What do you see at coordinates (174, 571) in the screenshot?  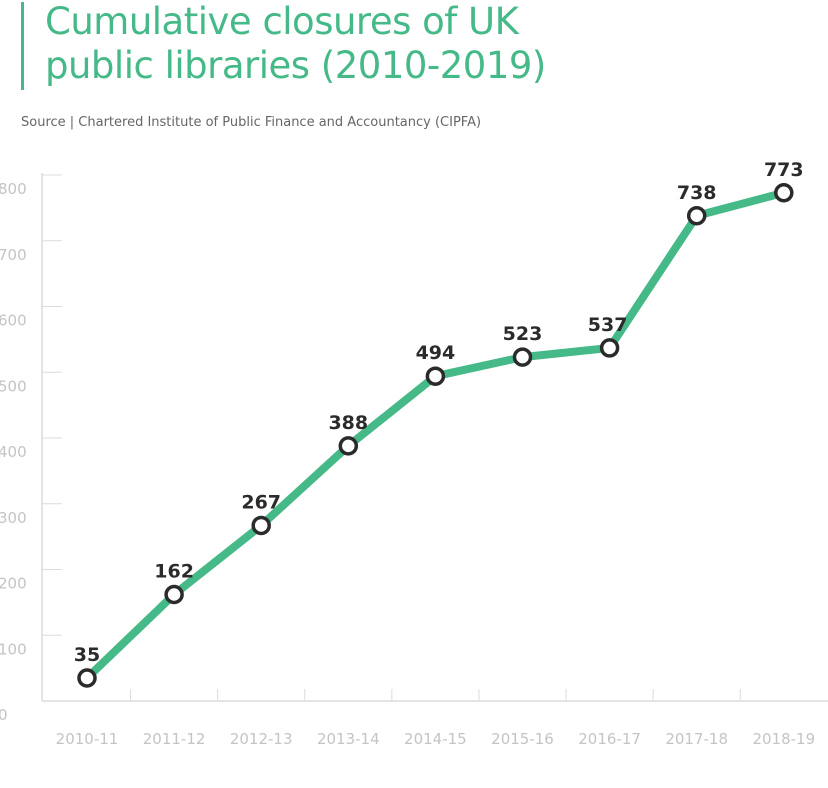 I see `data-label: 162` at bounding box center [174, 571].